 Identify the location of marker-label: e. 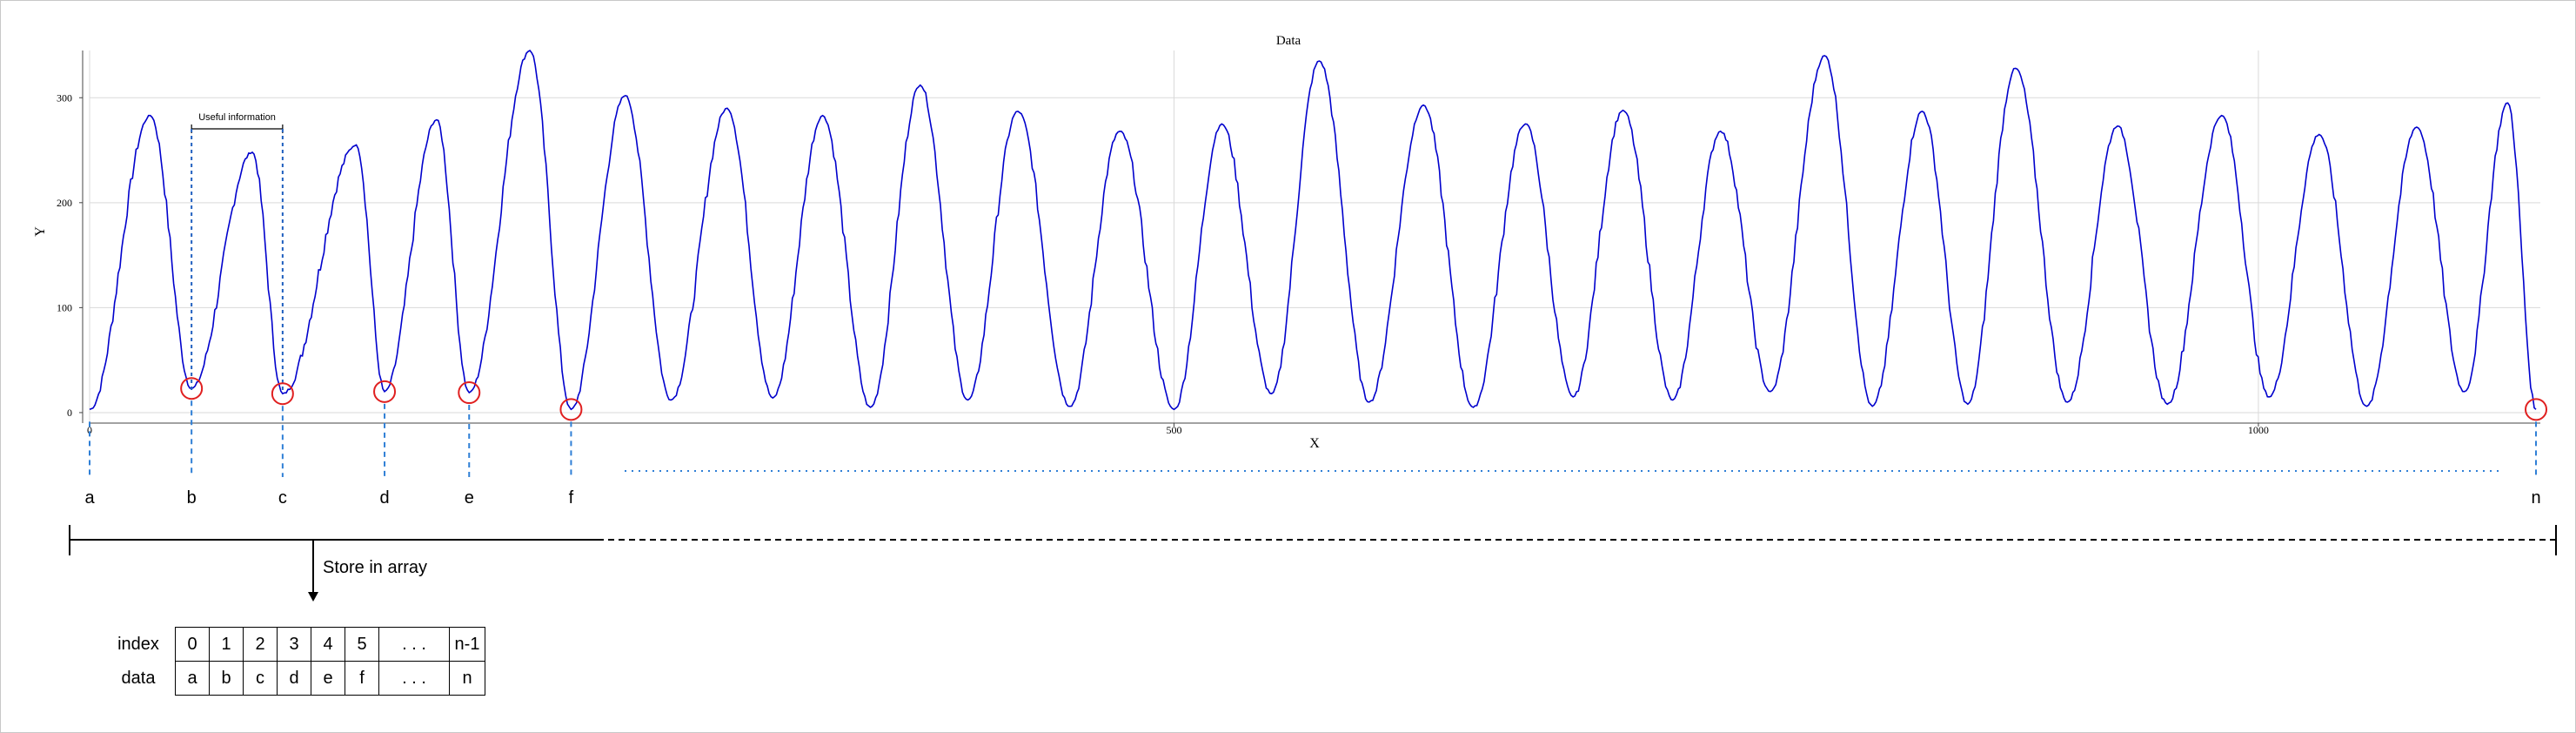
(469, 498).